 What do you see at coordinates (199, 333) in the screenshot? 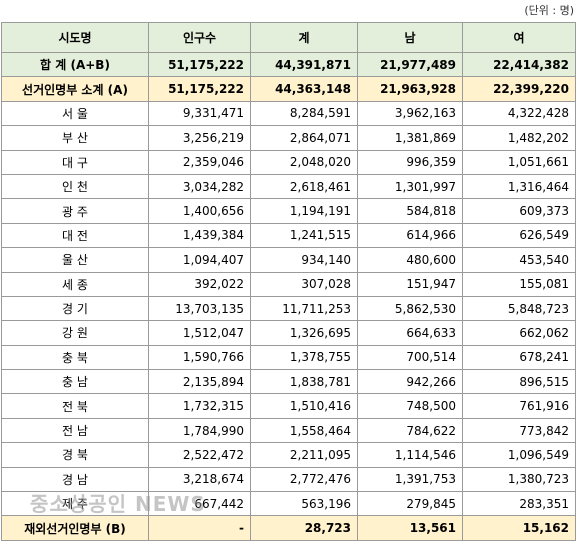
I see `number-cell: 1,512,047` at bounding box center [199, 333].